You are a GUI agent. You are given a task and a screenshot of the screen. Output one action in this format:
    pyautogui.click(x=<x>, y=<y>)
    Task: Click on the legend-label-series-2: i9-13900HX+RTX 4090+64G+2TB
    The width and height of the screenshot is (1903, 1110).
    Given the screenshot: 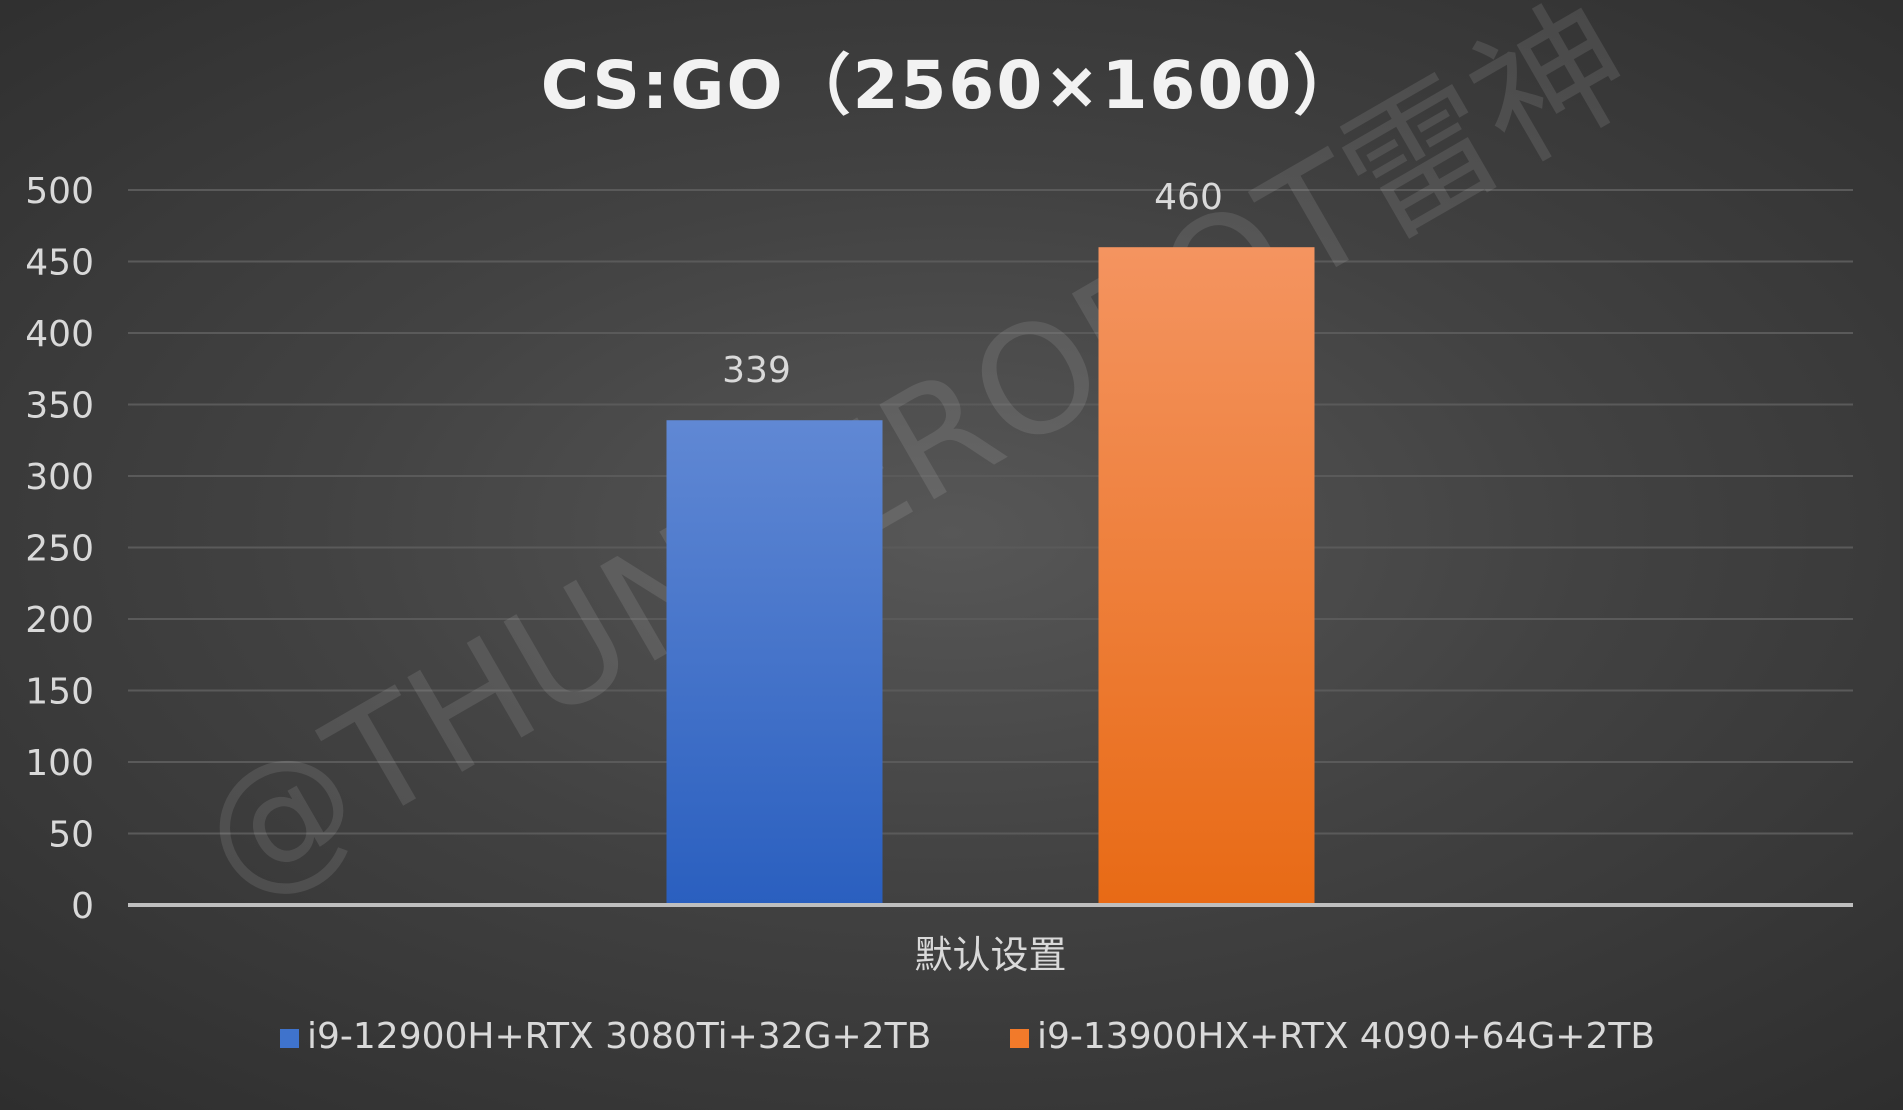 What is the action you would take?
    pyautogui.click(x=1346, y=1036)
    